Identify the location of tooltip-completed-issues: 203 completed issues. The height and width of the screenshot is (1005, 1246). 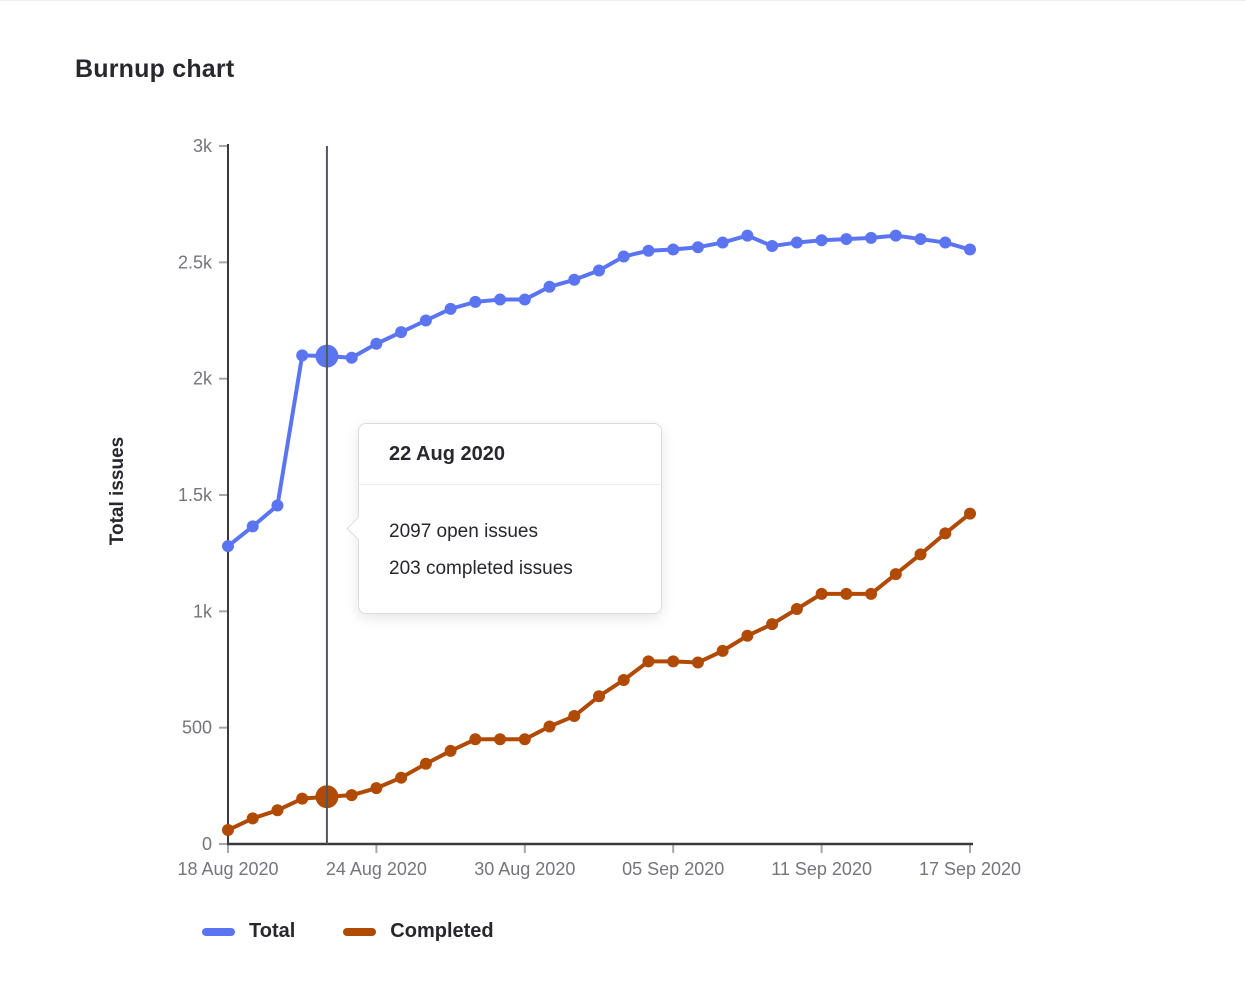
(481, 568).